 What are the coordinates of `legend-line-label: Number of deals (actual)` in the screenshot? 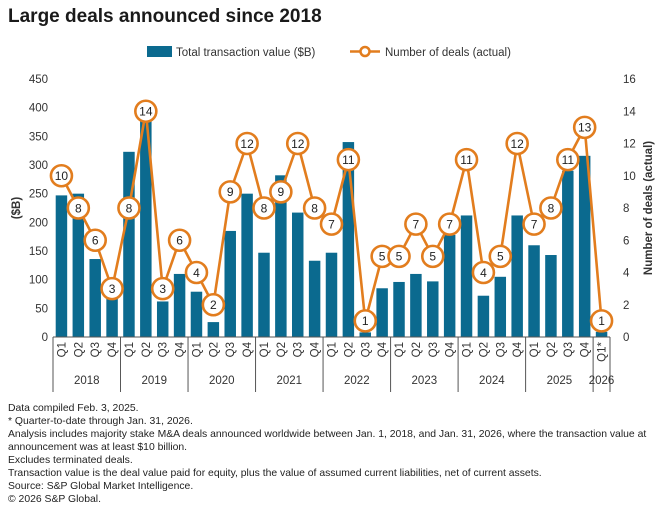 It's located at (448, 53).